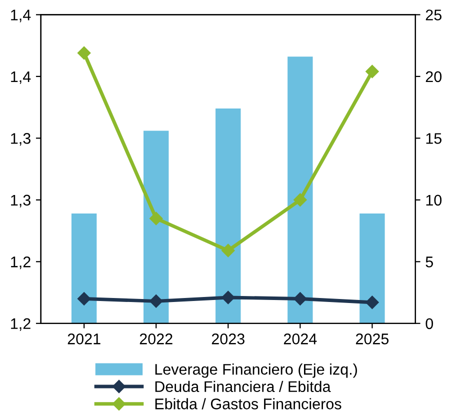 The height and width of the screenshot is (420, 454). I want to click on x-tick-label: 2025, so click(372, 339).